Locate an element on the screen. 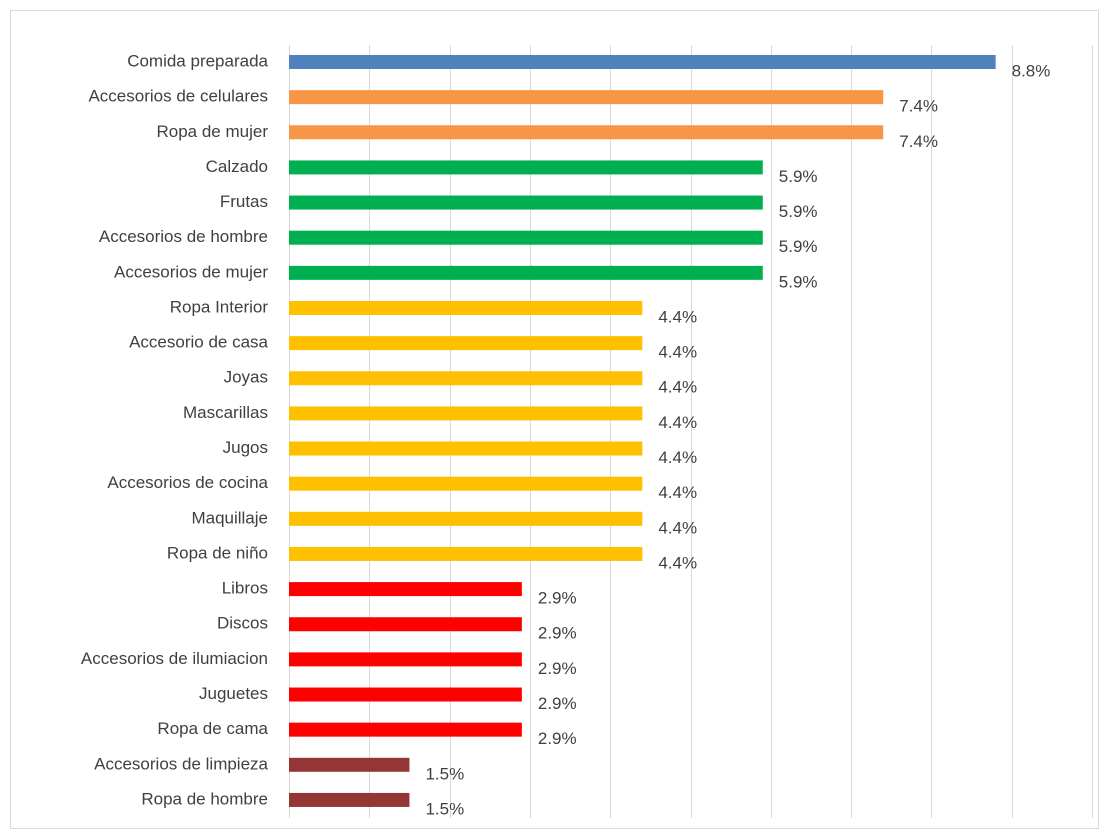  y-tick-label: Joyas is located at coordinates (246, 377).